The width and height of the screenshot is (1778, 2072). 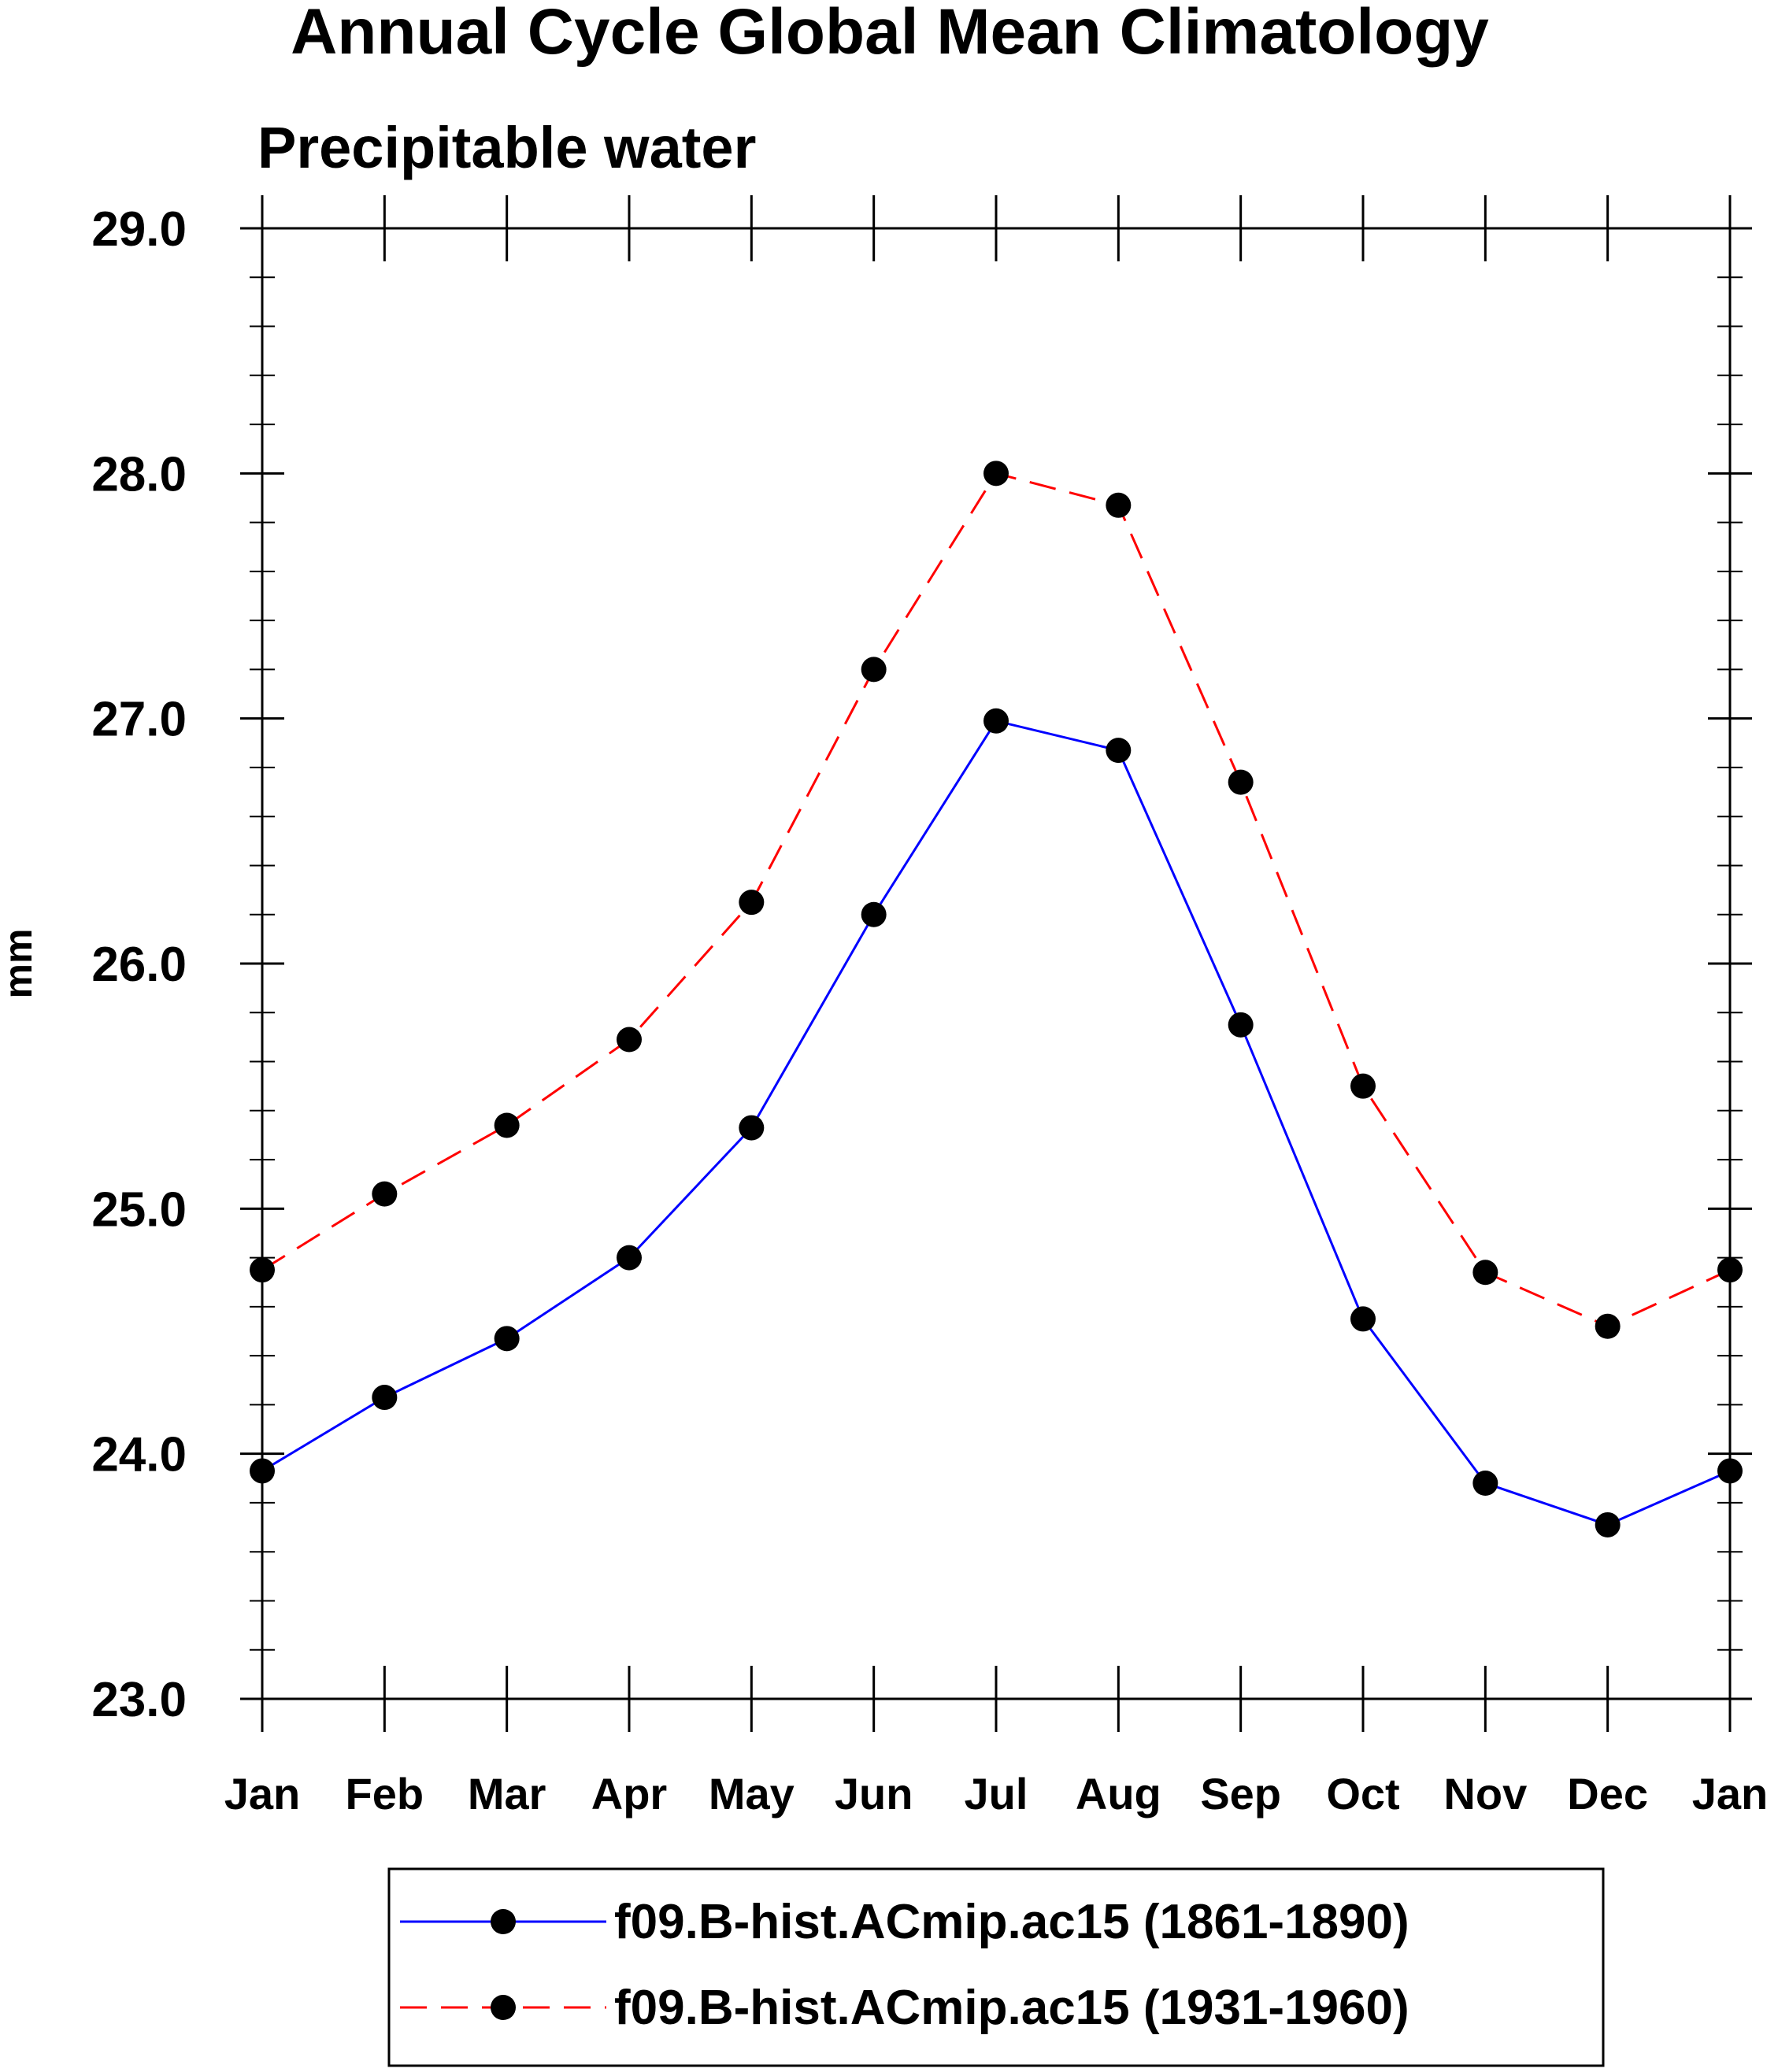 I want to click on legend-box, so click(x=996, y=1967).